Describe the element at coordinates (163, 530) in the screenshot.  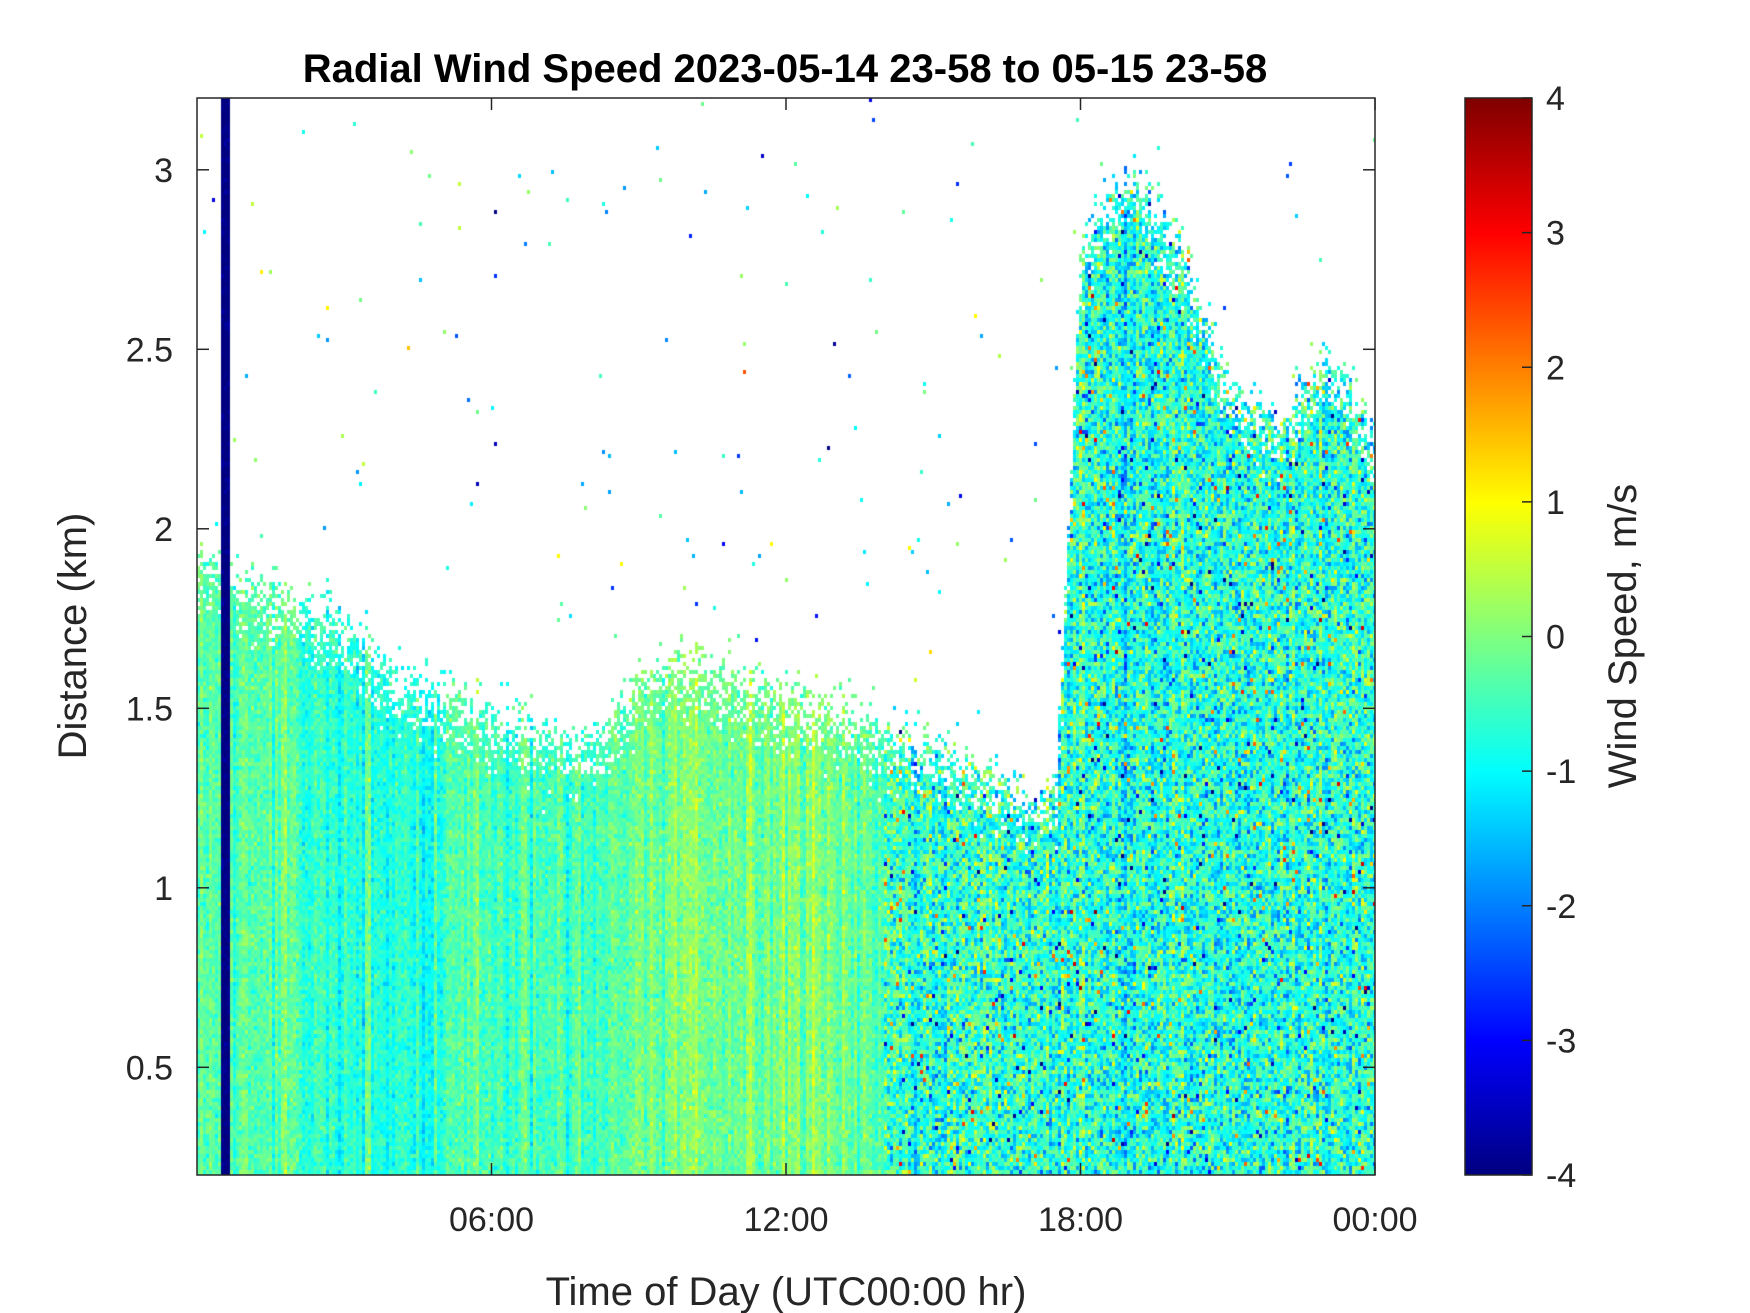
I see `y-tick-label: 2` at that location.